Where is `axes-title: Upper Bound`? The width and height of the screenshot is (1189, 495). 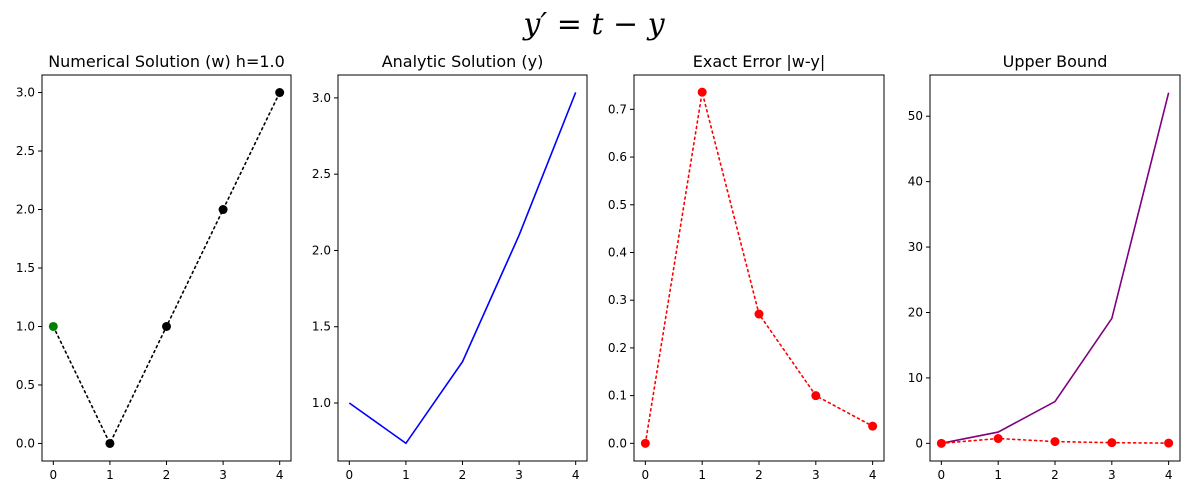
axes-title: Upper Bound is located at coordinates (1055, 61).